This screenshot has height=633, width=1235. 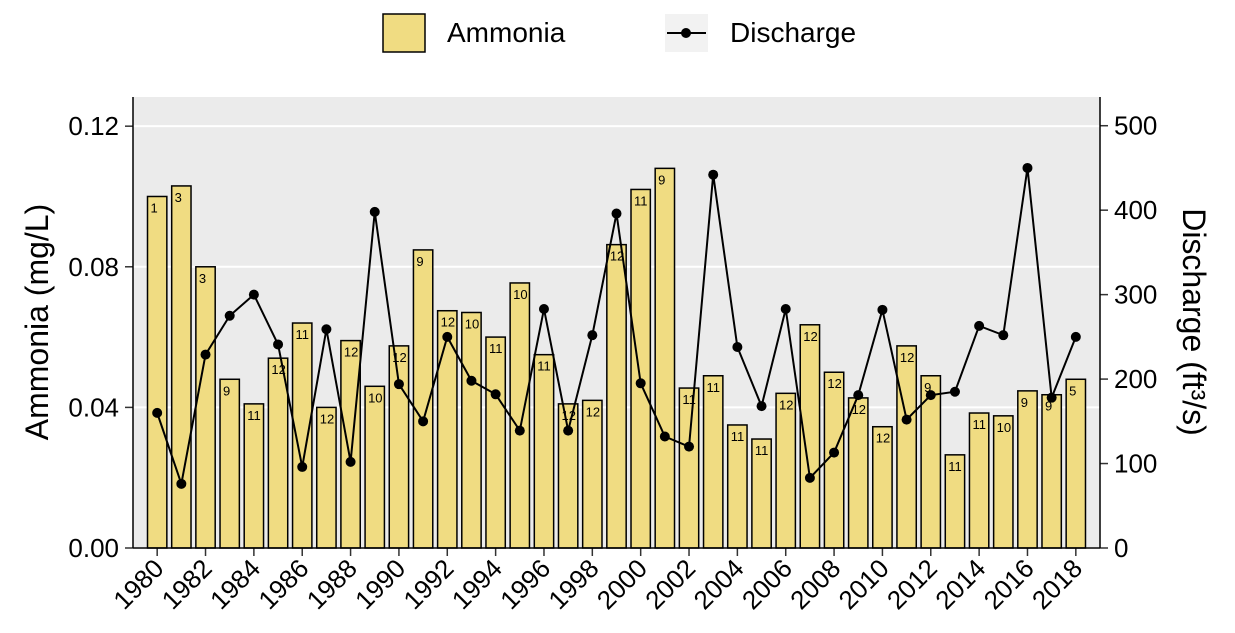 I want to click on bar-label: 1, so click(x=154, y=207).